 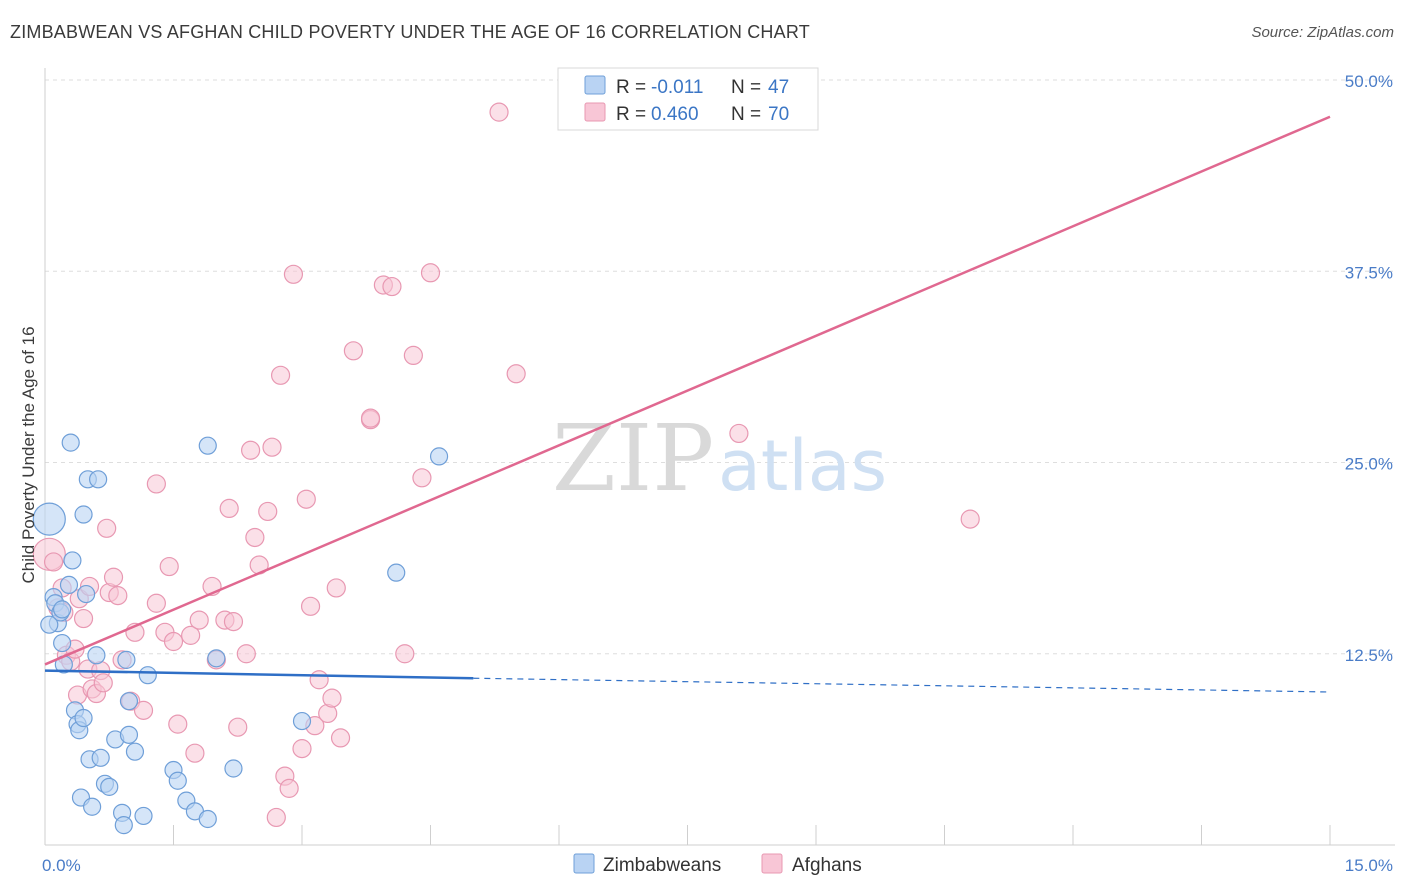 I want to click on blue-swatch, so click(x=595, y=85).